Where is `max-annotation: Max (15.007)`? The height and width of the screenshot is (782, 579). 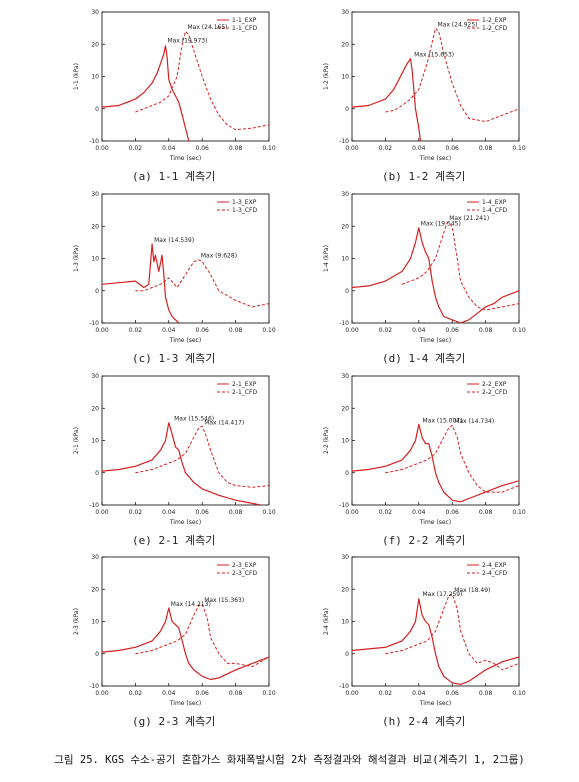 max-annotation: Max (15.007) is located at coordinates (442, 420).